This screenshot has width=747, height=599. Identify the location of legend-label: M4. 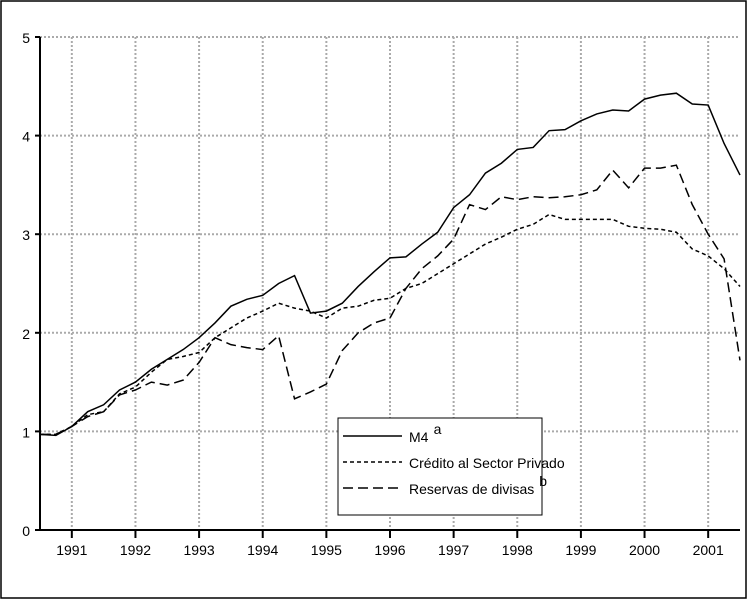
(419, 437).